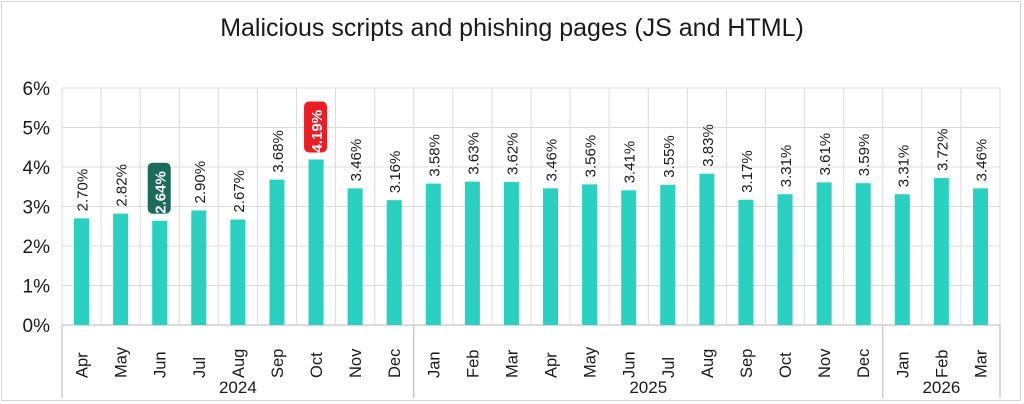 The width and height of the screenshot is (1024, 404). What do you see at coordinates (942, 150) in the screenshot?
I see `data-label: 3.72%` at bounding box center [942, 150].